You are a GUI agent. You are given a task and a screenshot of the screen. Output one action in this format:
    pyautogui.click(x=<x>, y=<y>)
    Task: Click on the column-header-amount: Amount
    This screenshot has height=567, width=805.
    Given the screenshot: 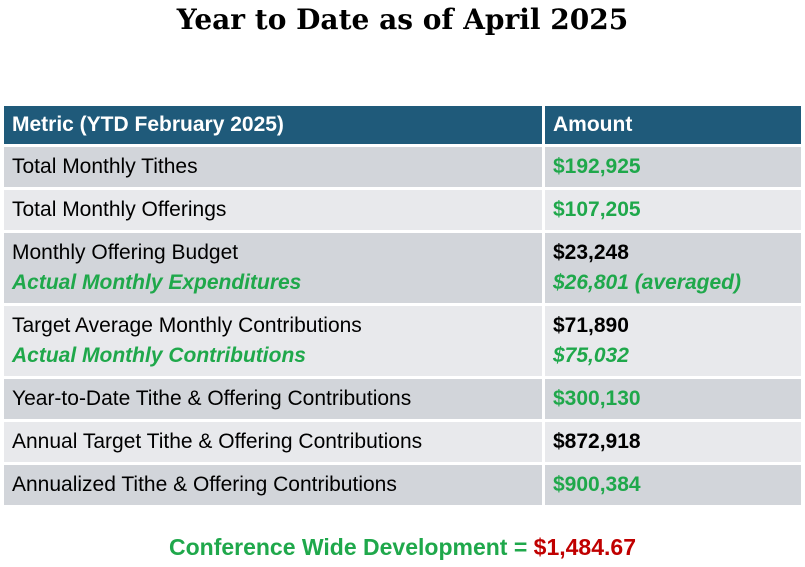 What is the action you would take?
    pyautogui.click(x=671, y=126)
    